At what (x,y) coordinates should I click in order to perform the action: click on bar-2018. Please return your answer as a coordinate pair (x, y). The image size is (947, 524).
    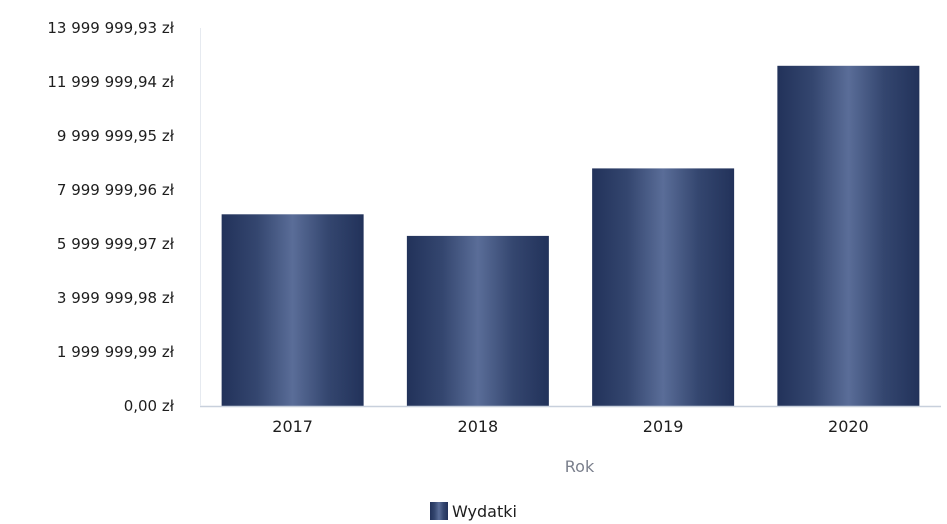
    Looking at the image, I should click on (477, 320).